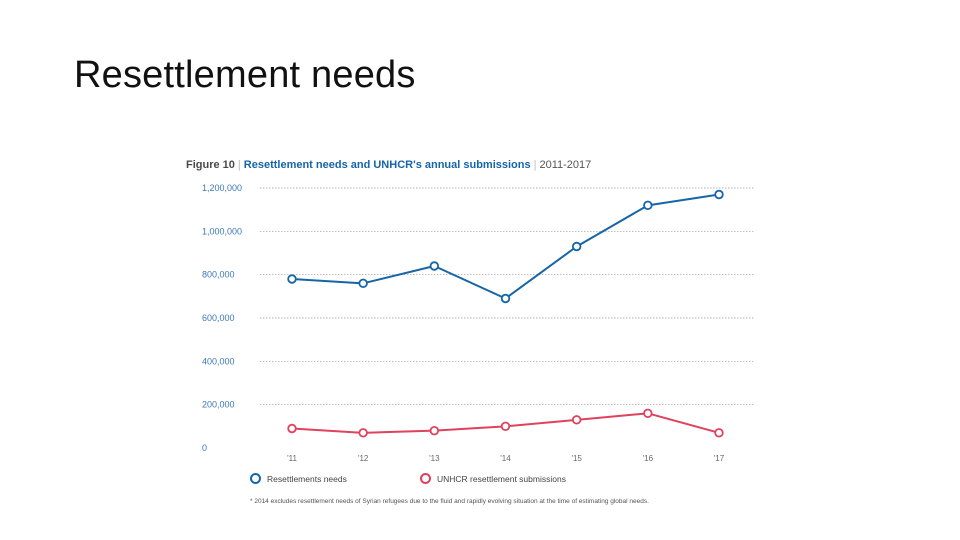  I want to click on legend-marker-needs, so click(255, 478).